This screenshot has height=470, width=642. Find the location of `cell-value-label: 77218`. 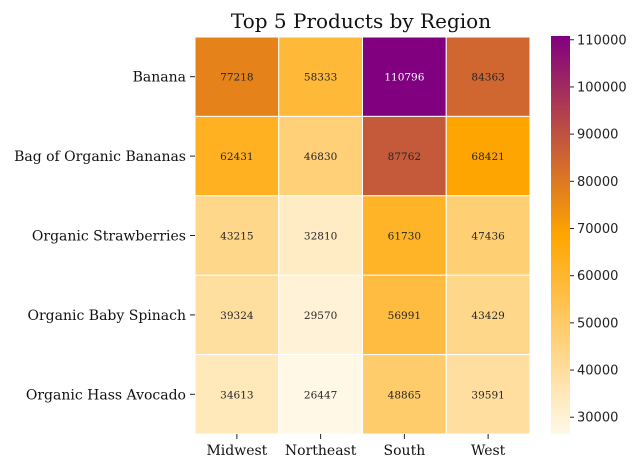

cell-value-label: 77218 is located at coordinates (236, 78).